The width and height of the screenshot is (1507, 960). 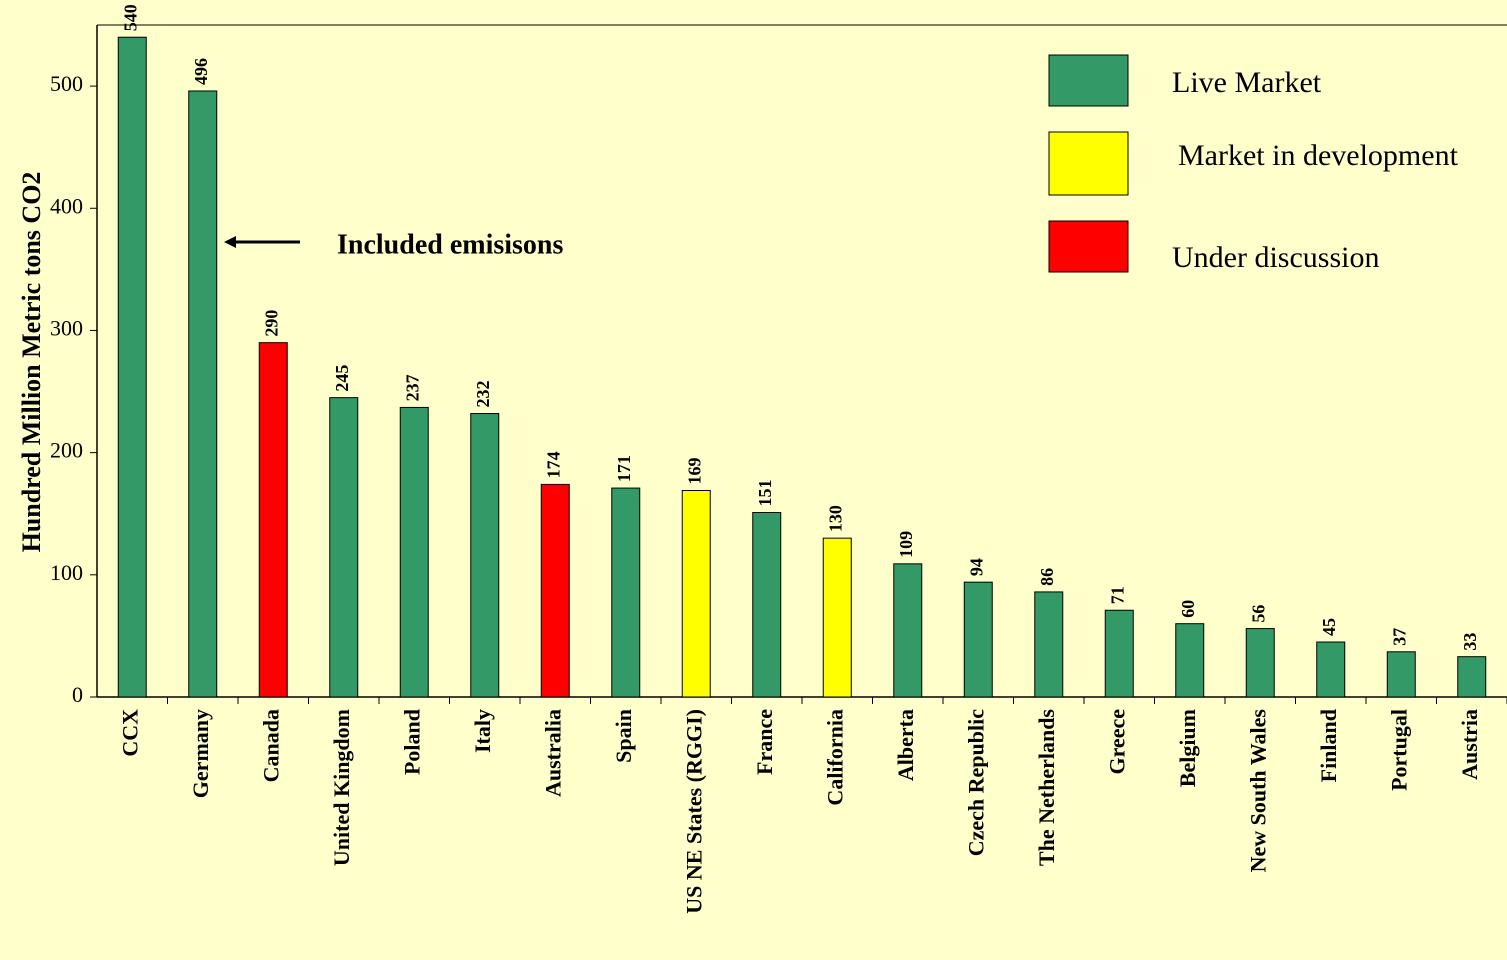 I want to click on x-tick-label: CCX, so click(x=129, y=733).